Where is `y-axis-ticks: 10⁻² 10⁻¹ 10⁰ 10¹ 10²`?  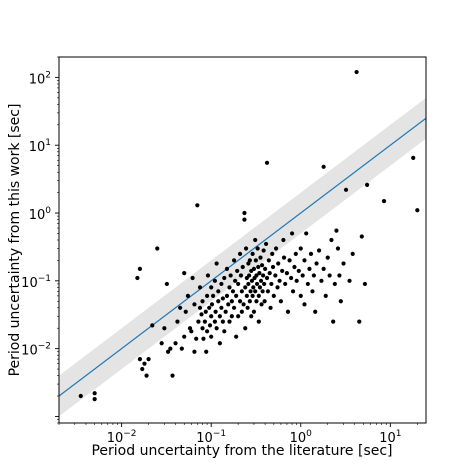 y-axis-ticks: 10⁻² 10⁻¹ 10⁰ 10¹ 10² is located at coordinates (40, 240).